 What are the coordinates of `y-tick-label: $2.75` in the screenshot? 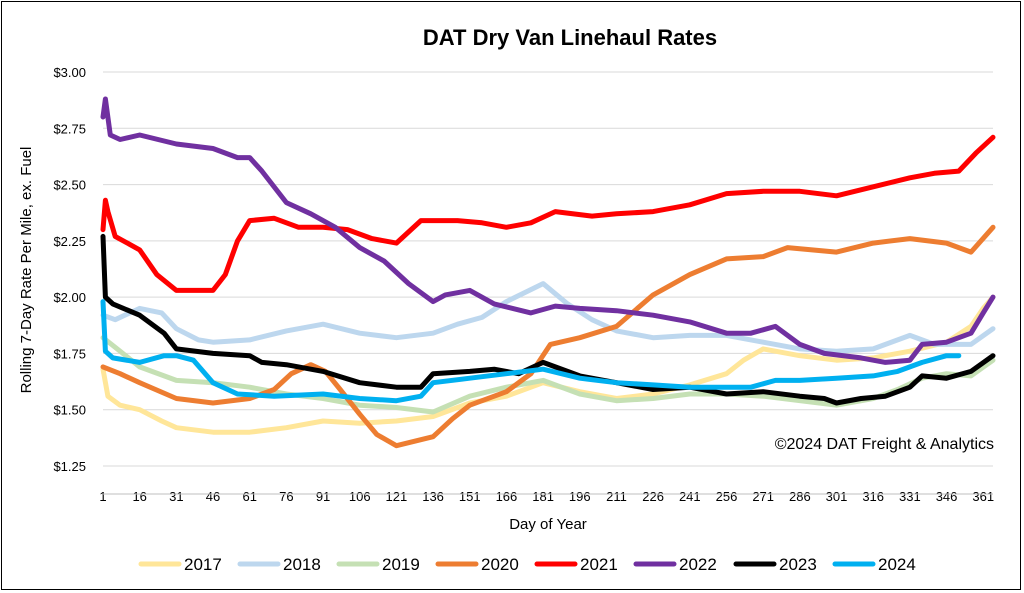 It's located at (69, 128).